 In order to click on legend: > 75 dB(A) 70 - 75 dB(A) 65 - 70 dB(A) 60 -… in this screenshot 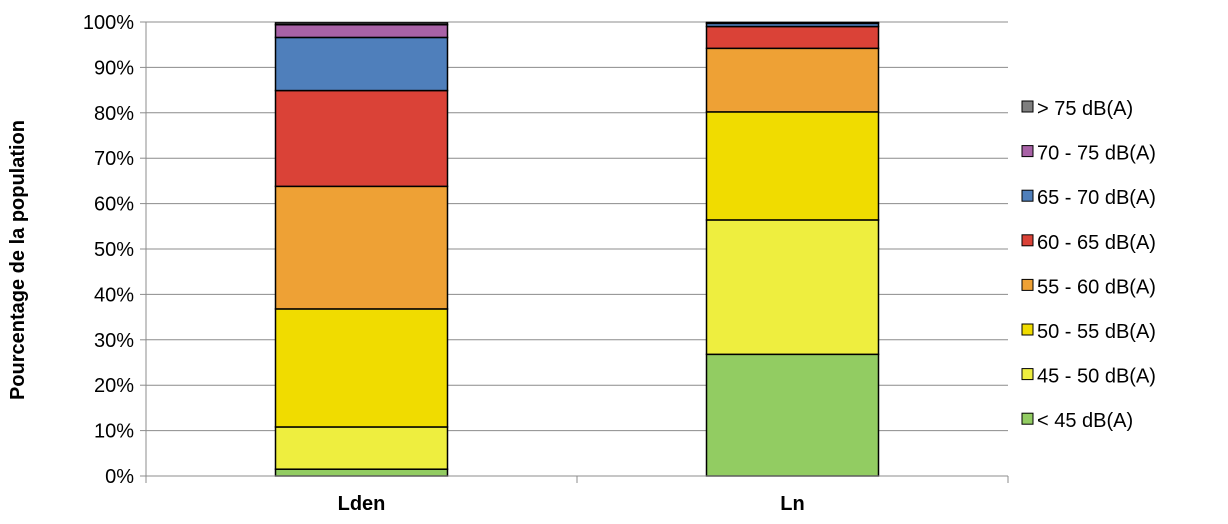, I will do `click(1088, 265)`.